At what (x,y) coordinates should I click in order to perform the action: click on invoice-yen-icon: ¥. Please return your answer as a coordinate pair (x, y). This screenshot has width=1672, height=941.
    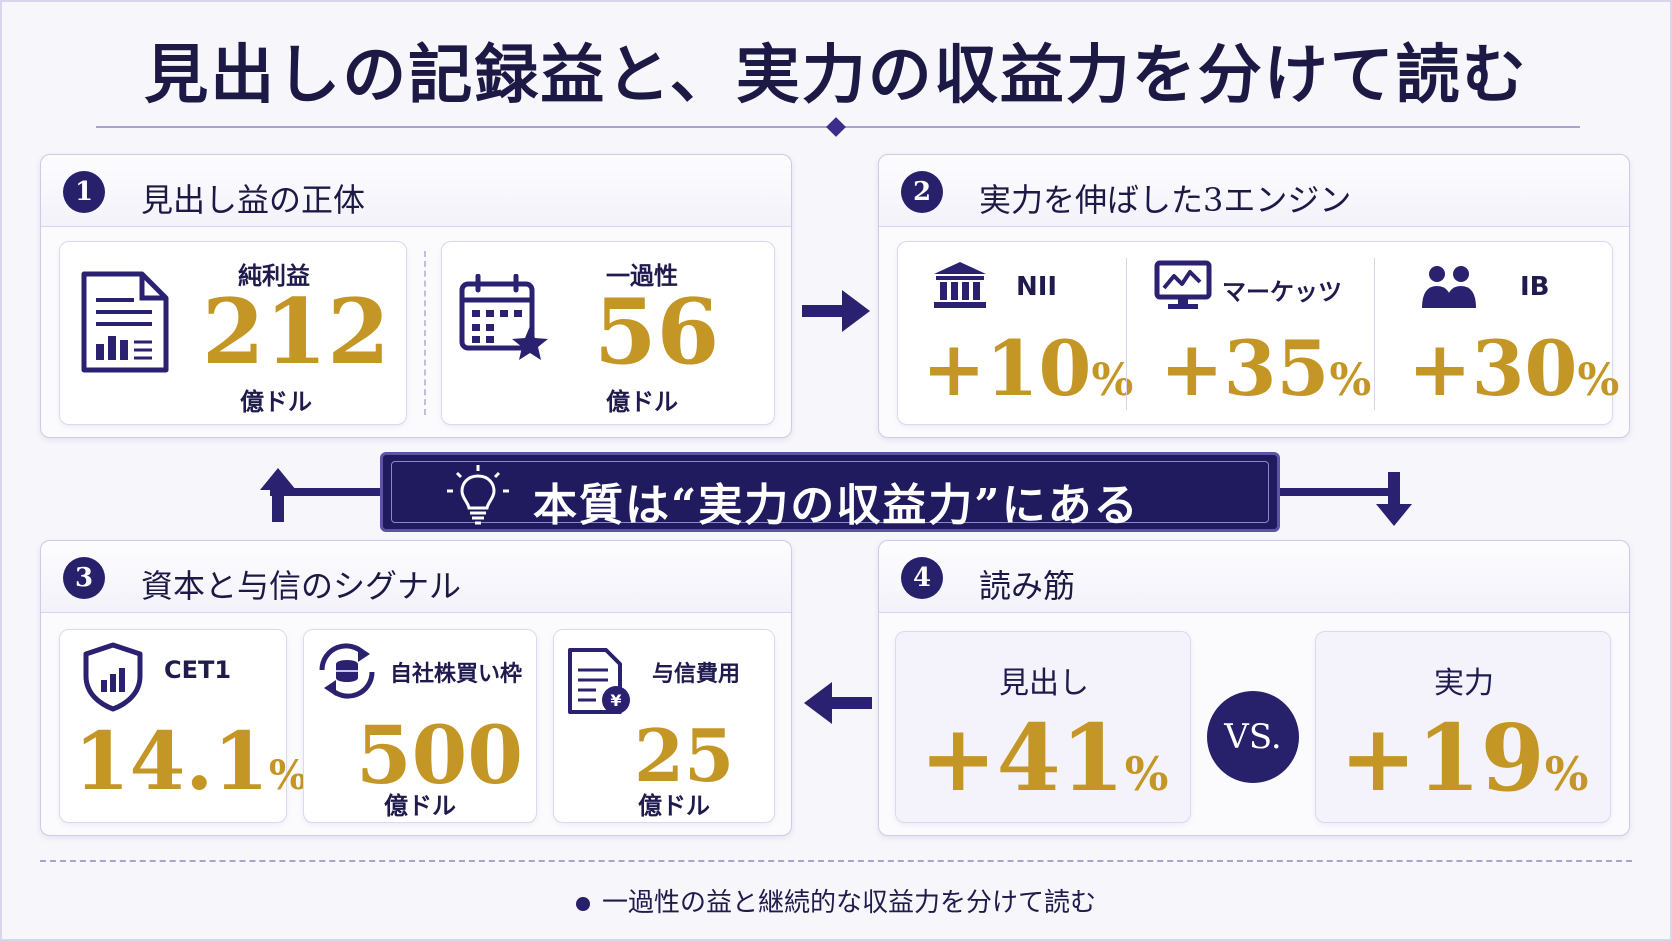
    Looking at the image, I should click on (599, 681).